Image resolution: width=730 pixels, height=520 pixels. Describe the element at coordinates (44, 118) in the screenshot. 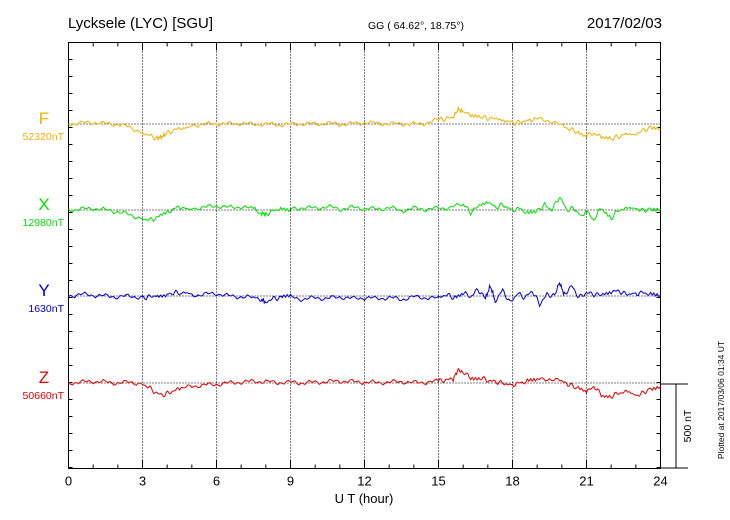

I see `component-label-f: F` at that location.